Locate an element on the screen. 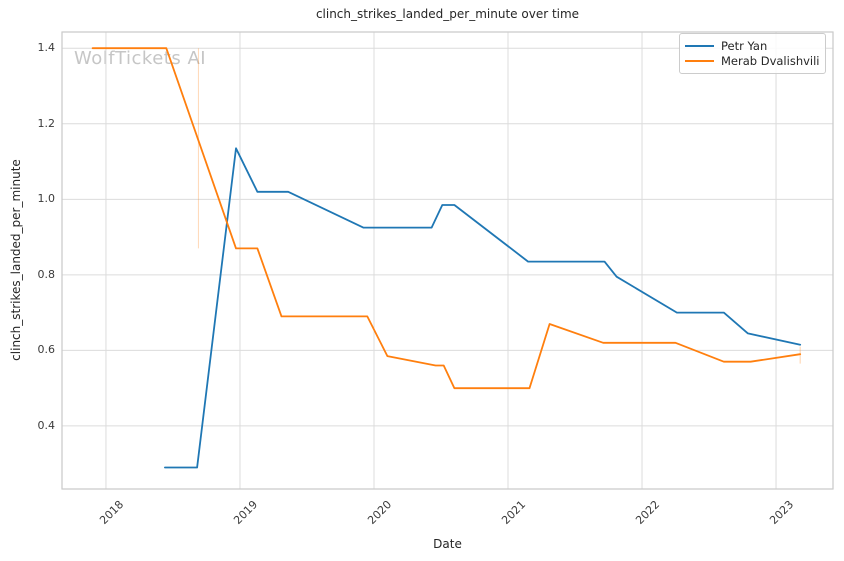 Image resolution: width=844 pixels, height=561 pixels. y-tick-label: 1.4 is located at coordinates (46, 48).